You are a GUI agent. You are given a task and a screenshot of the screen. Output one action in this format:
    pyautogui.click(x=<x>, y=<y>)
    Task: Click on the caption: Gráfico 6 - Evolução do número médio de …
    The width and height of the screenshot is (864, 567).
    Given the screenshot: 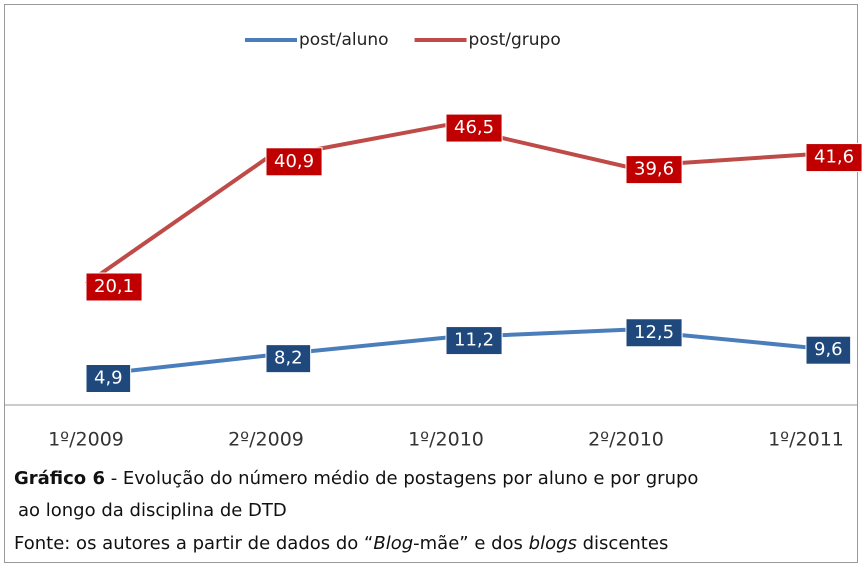 What is the action you would take?
    pyautogui.click(x=356, y=478)
    